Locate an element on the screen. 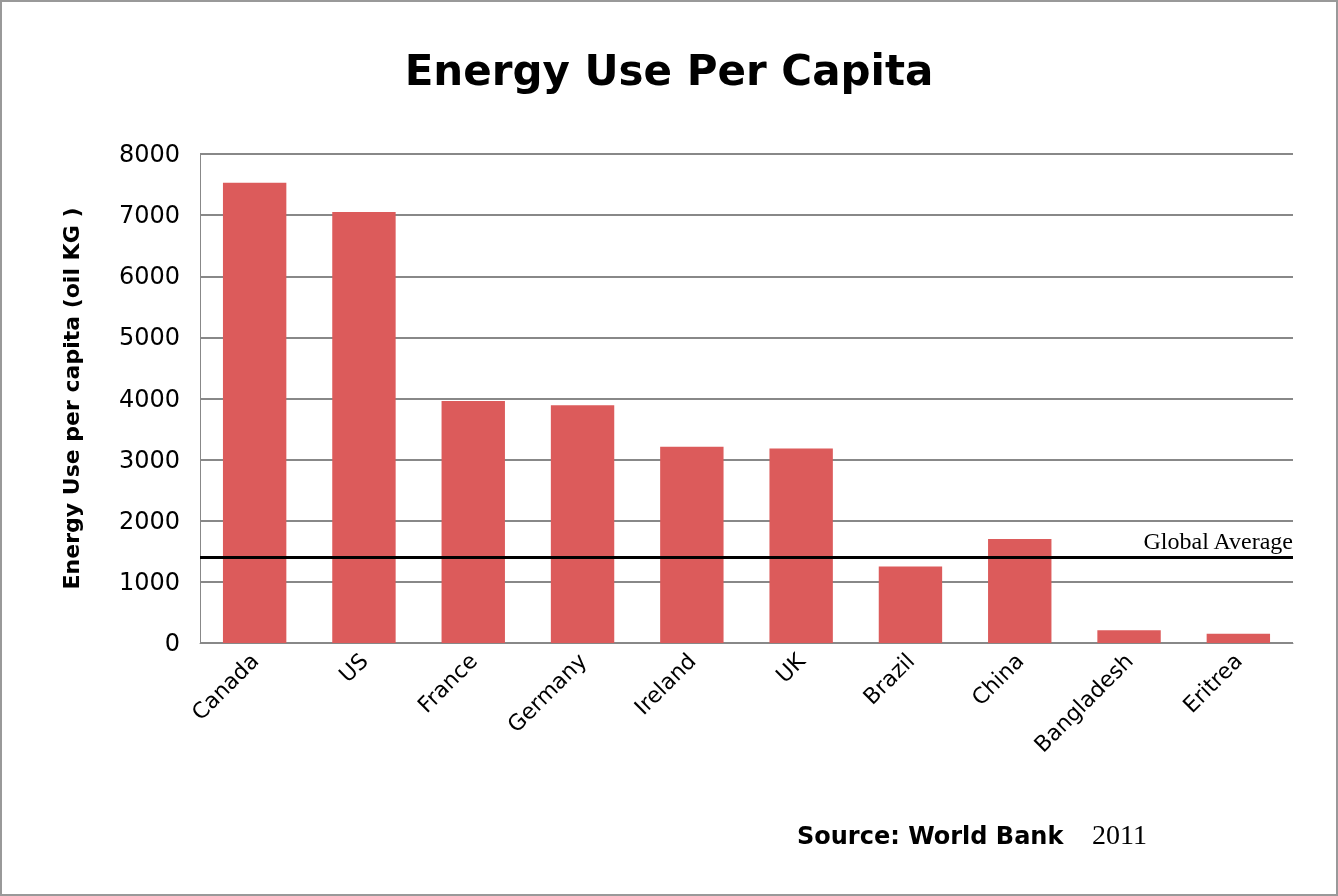  y-tick-label: 8000 is located at coordinates (149, 154).